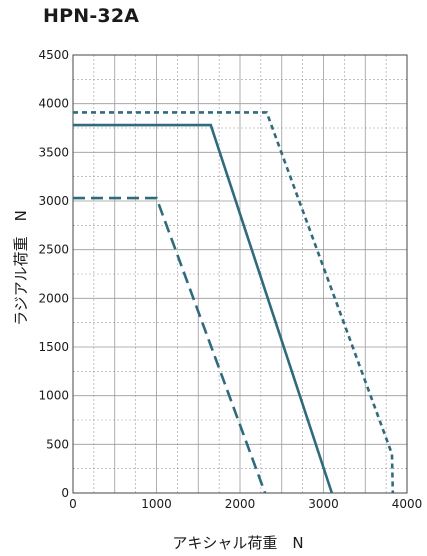  What do you see at coordinates (53, 55) in the screenshot?
I see `y-tick-label: 4500` at bounding box center [53, 55].